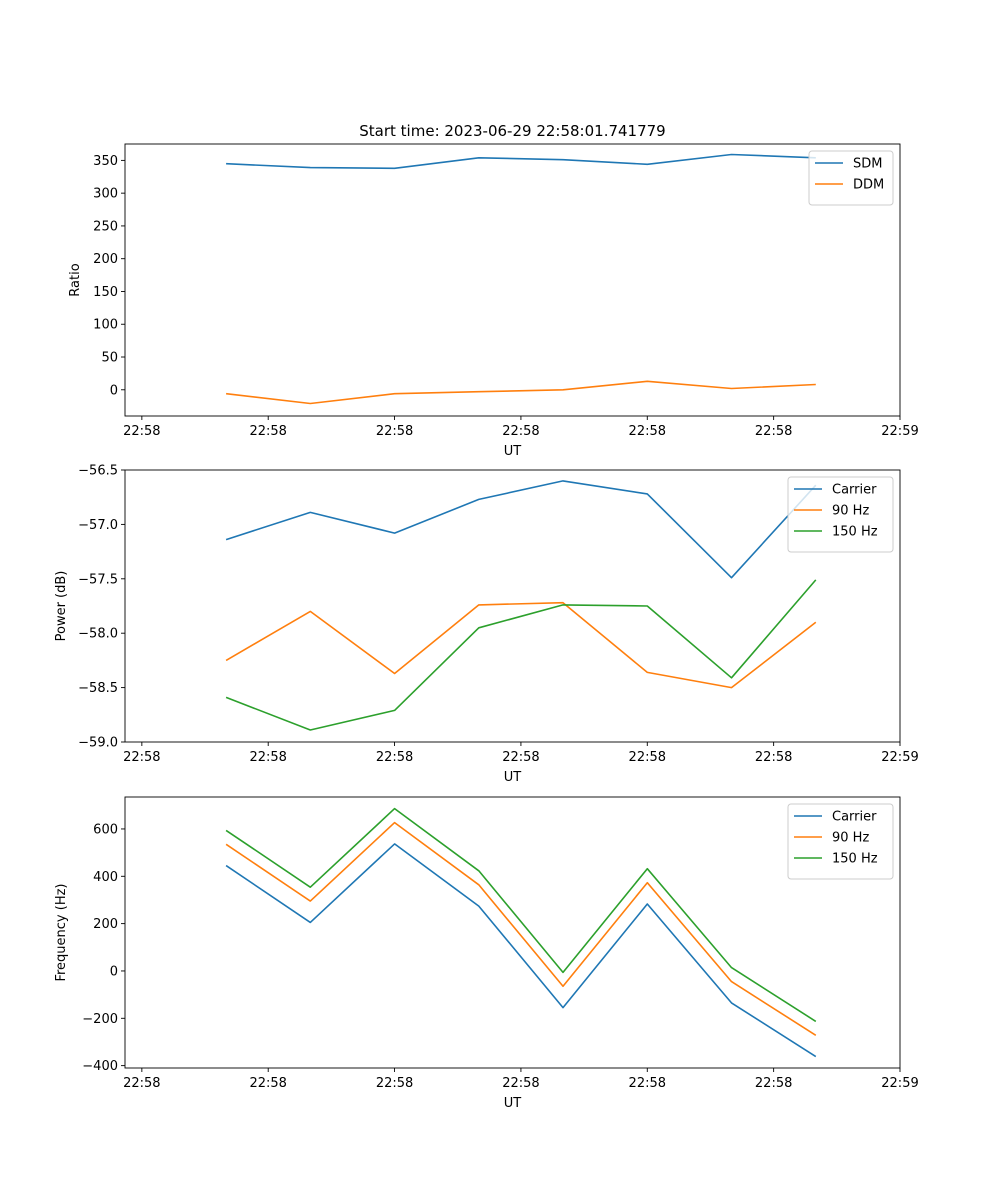 This screenshot has width=1000, height=1200. What do you see at coordinates (100, 1019) in the screenshot?
I see `y-tick-label: −200` at bounding box center [100, 1019].